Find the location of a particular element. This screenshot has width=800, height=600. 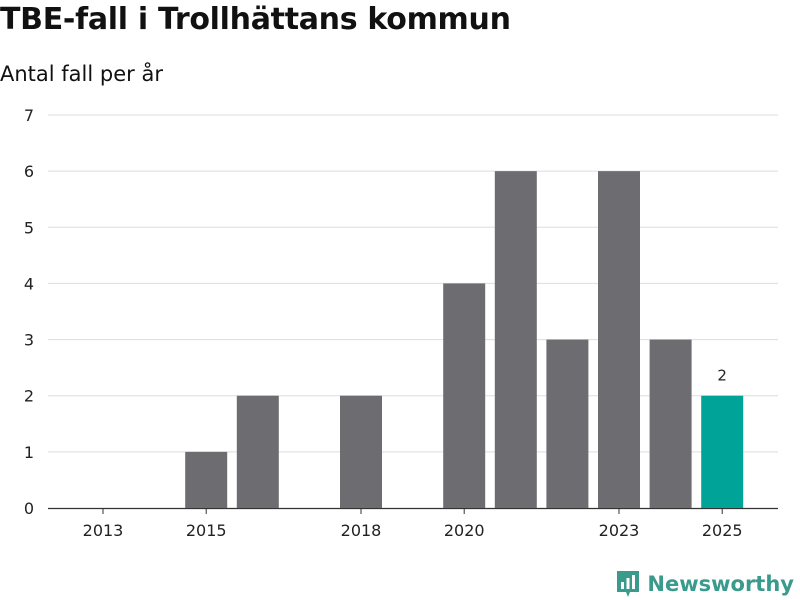

y-tick-label: 4 is located at coordinates (29, 283).